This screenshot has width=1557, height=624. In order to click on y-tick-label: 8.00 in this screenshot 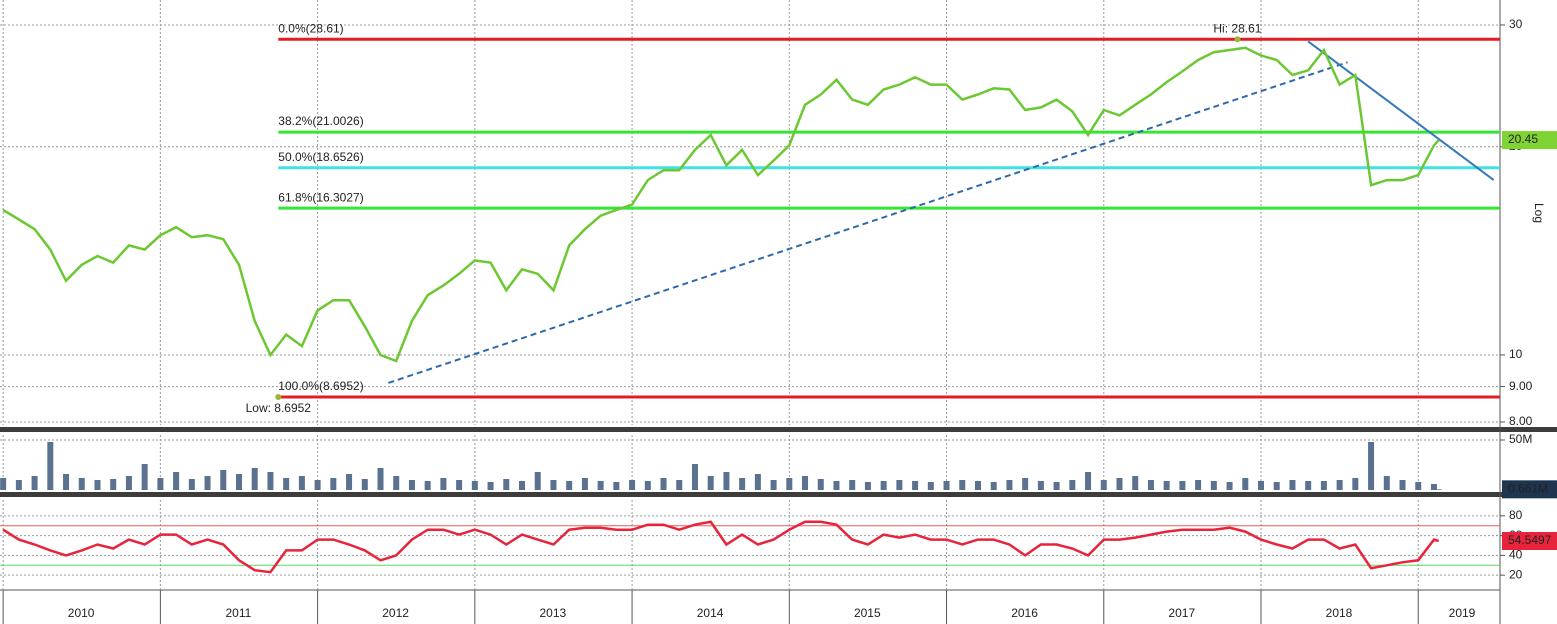, I will do `click(1521, 421)`.